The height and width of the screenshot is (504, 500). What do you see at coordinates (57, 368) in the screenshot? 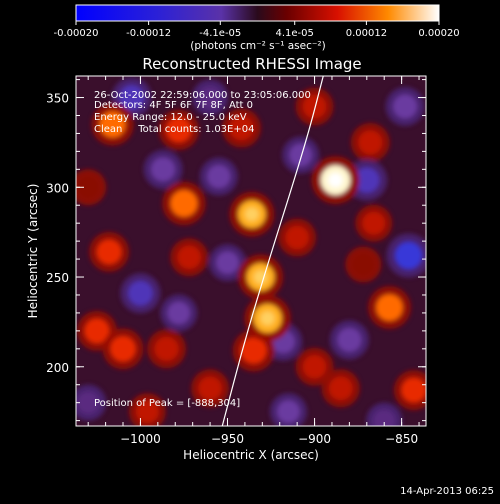
I see `y-axis-tick-label: 200` at bounding box center [57, 368].